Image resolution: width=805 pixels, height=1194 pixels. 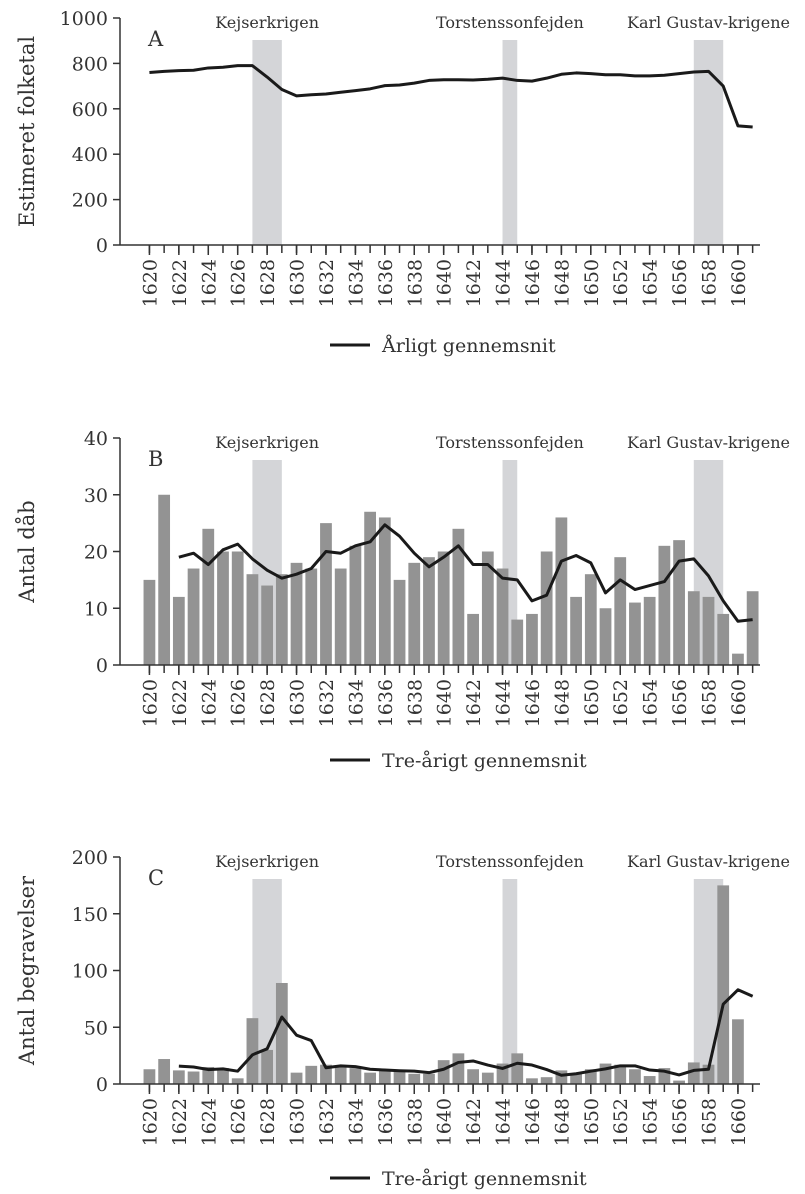 I want to click on x-tick-label: 1660, so click(x=739, y=1122).